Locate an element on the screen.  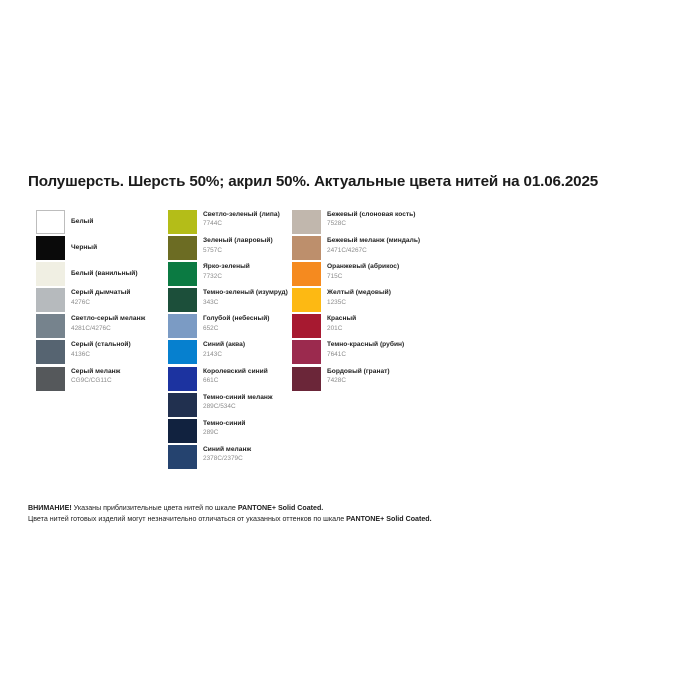
swatch-labels: Зеленый (лавровый) 5757C is located at coordinates (293, 245).